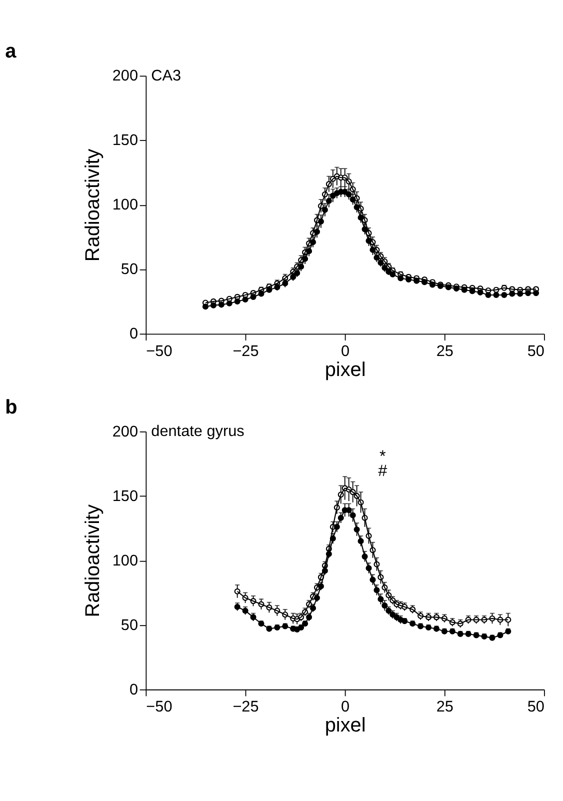  I want to click on annotation: dentate gyrus, so click(198, 431).